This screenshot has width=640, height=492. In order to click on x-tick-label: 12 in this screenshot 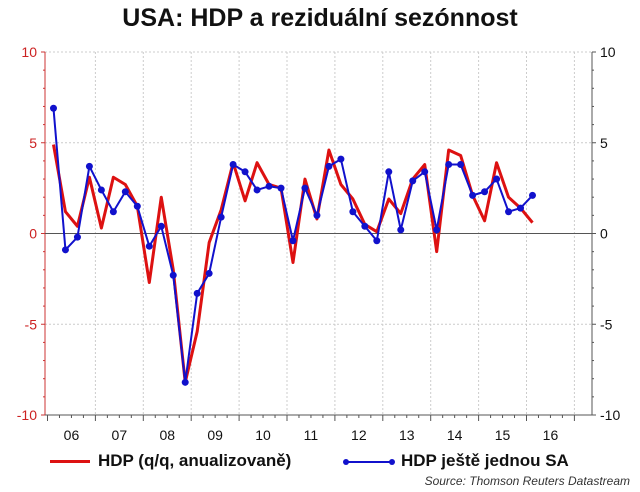, I will do `click(359, 435)`.